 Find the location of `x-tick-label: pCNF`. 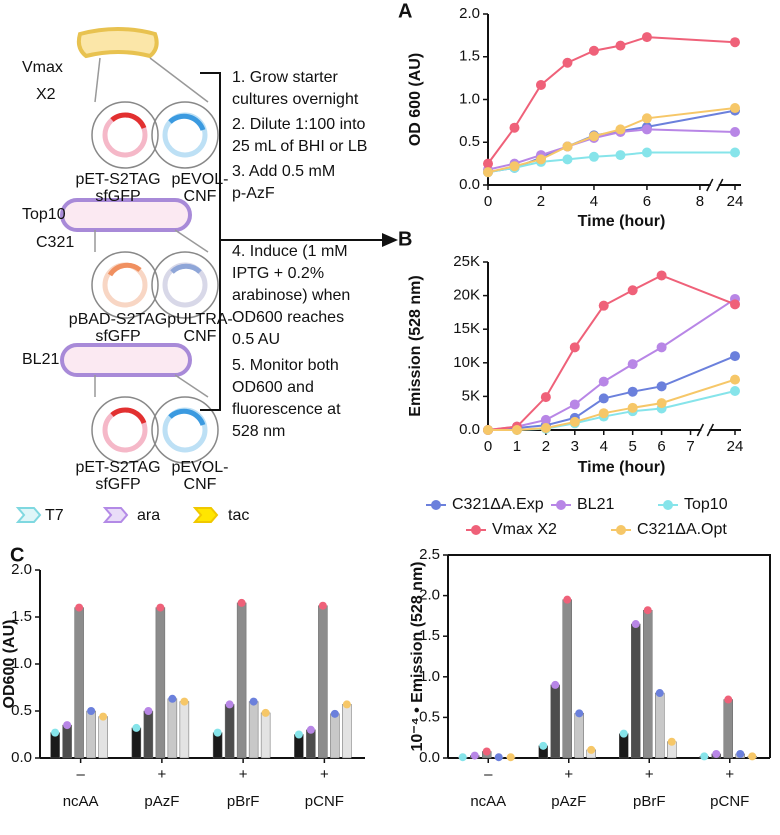

x-tick-label: pCNF is located at coordinates (324, 801).